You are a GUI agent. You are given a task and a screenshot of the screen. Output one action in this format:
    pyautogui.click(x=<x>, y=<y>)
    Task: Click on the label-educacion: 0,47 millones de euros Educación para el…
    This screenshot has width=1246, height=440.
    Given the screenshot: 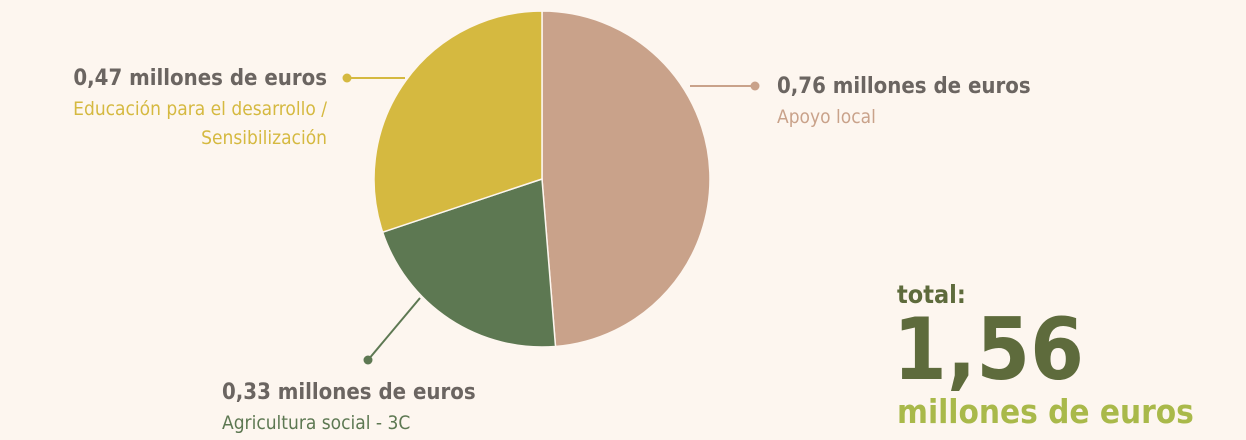 What is the action you would take?
    pyautogui.click(x=167, y=107)
    